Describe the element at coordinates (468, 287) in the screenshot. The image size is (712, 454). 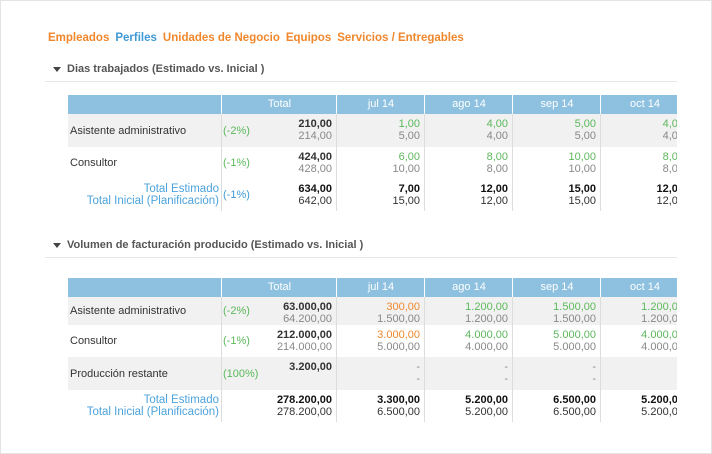
I see `header-cell: ago 14` at that location.